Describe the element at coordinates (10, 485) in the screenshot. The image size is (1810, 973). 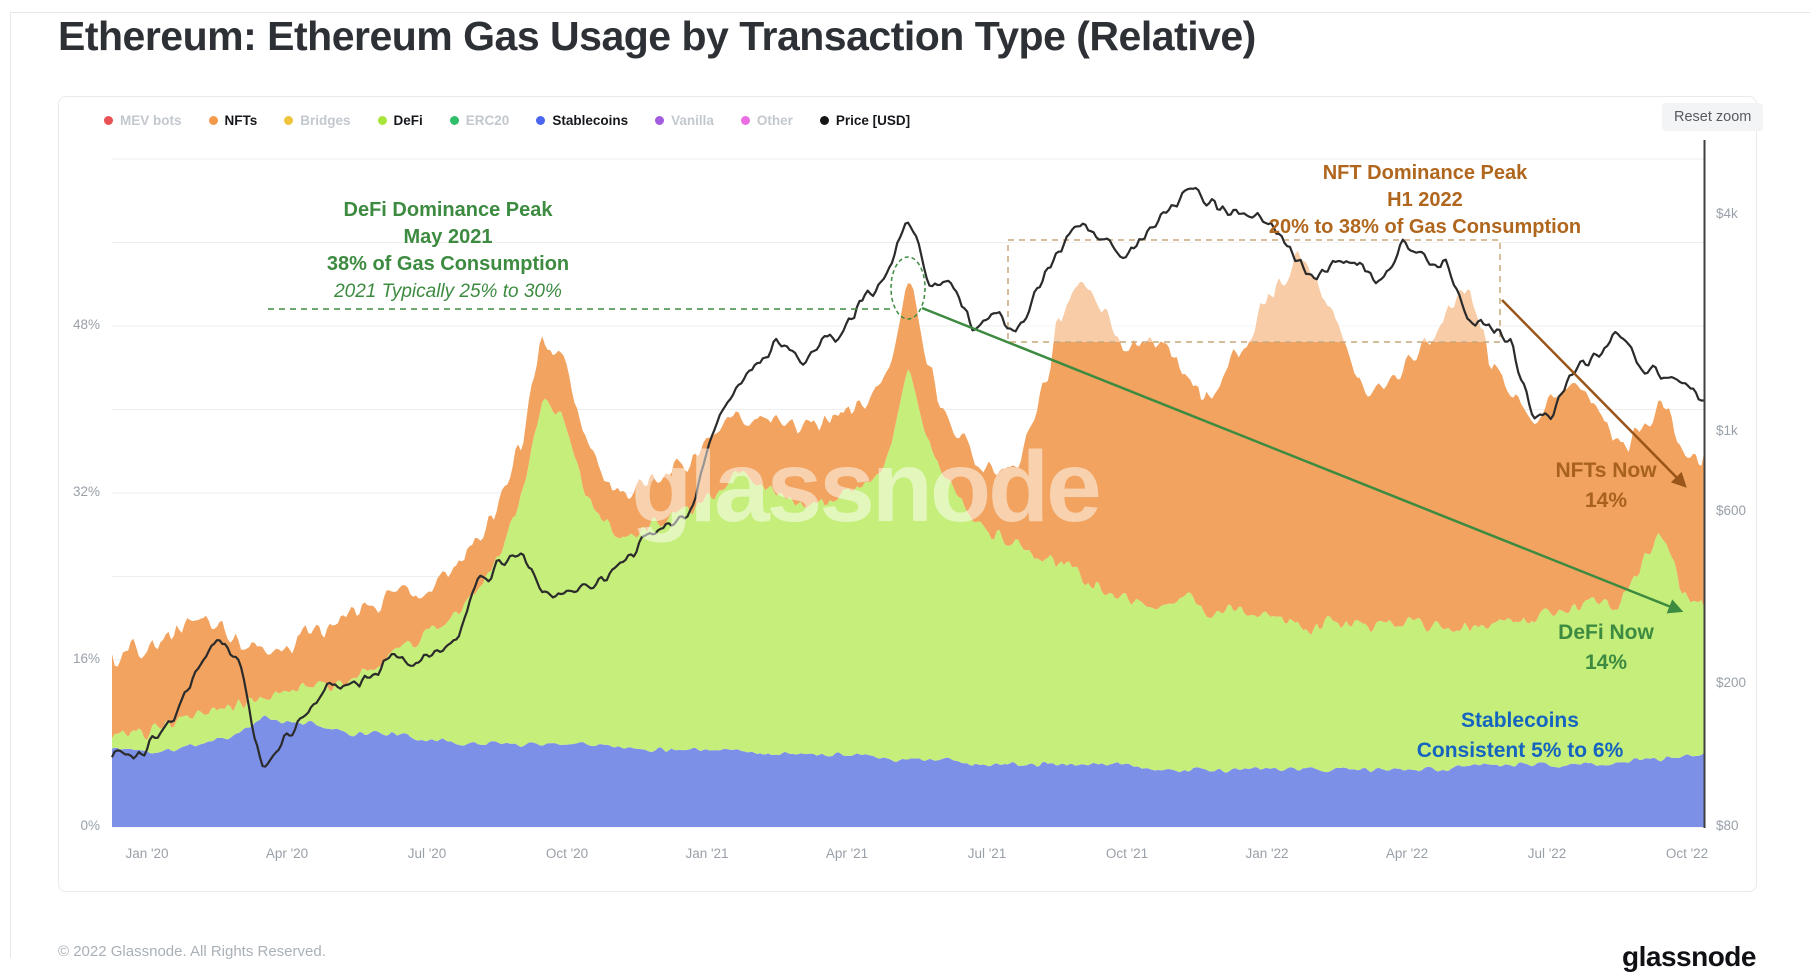
I see `left-divider` at that location.